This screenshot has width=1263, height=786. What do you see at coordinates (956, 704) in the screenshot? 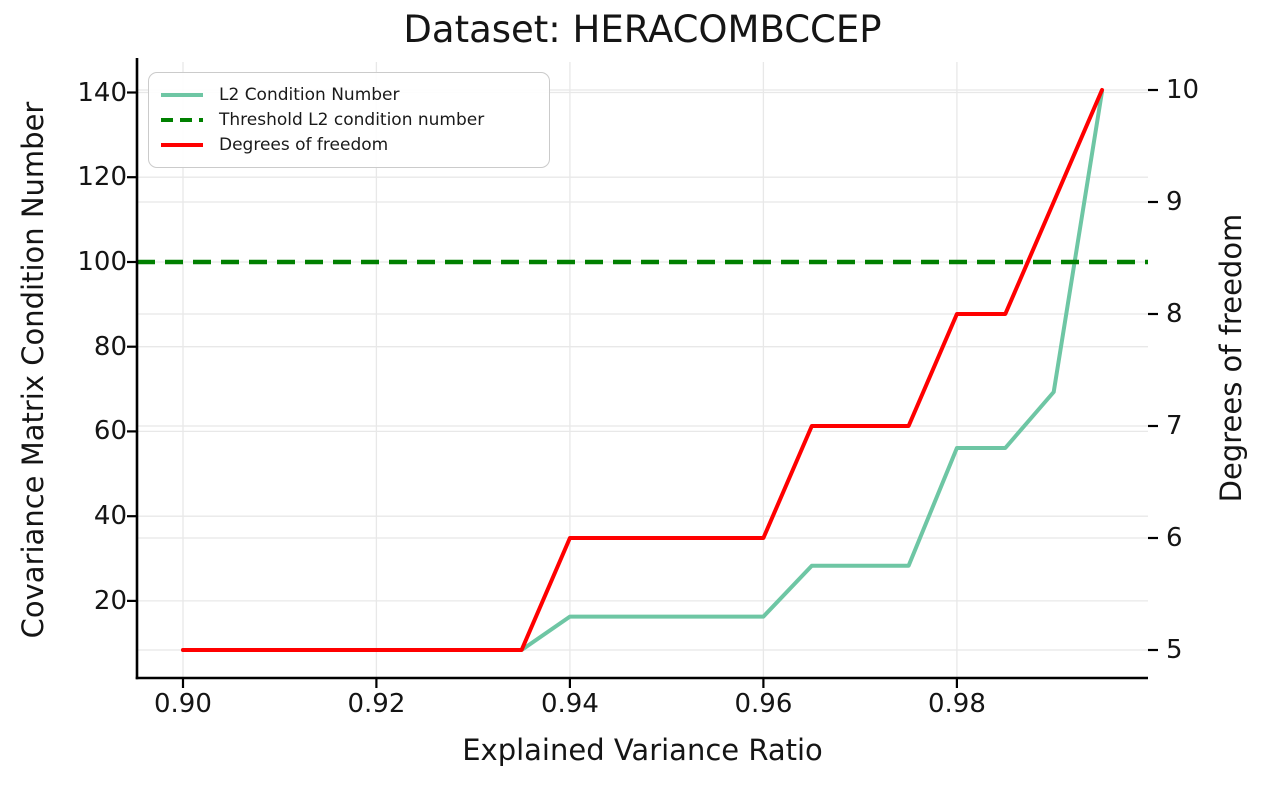
I see `x-tick-label: 0.98` at bounding box center [956, 704].